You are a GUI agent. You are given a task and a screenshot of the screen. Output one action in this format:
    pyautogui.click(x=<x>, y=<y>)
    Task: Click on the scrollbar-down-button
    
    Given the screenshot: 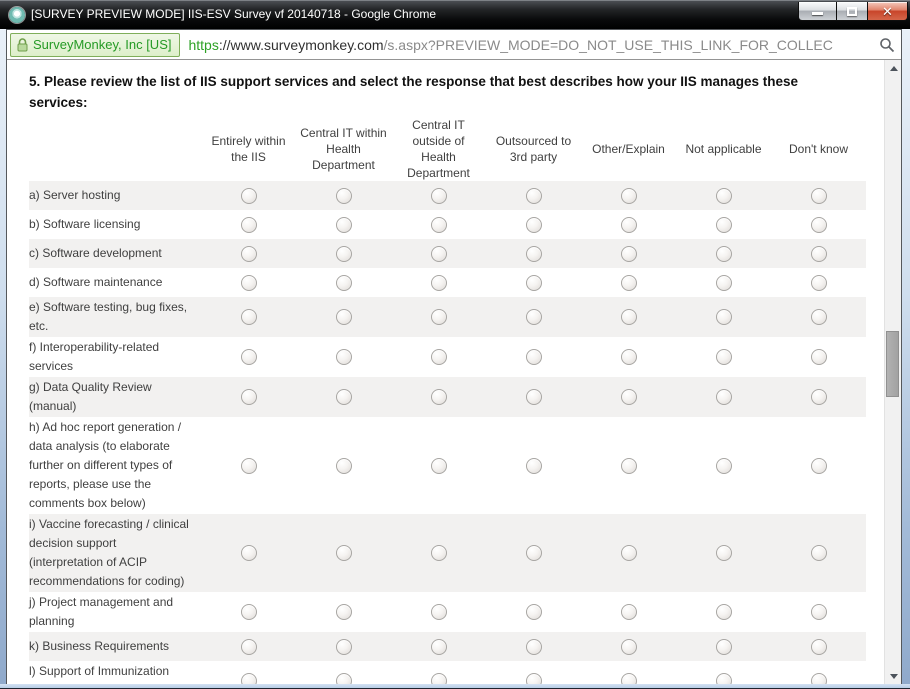 What is the action you would take?
    pyautogui.click(x=893, y=676)
    